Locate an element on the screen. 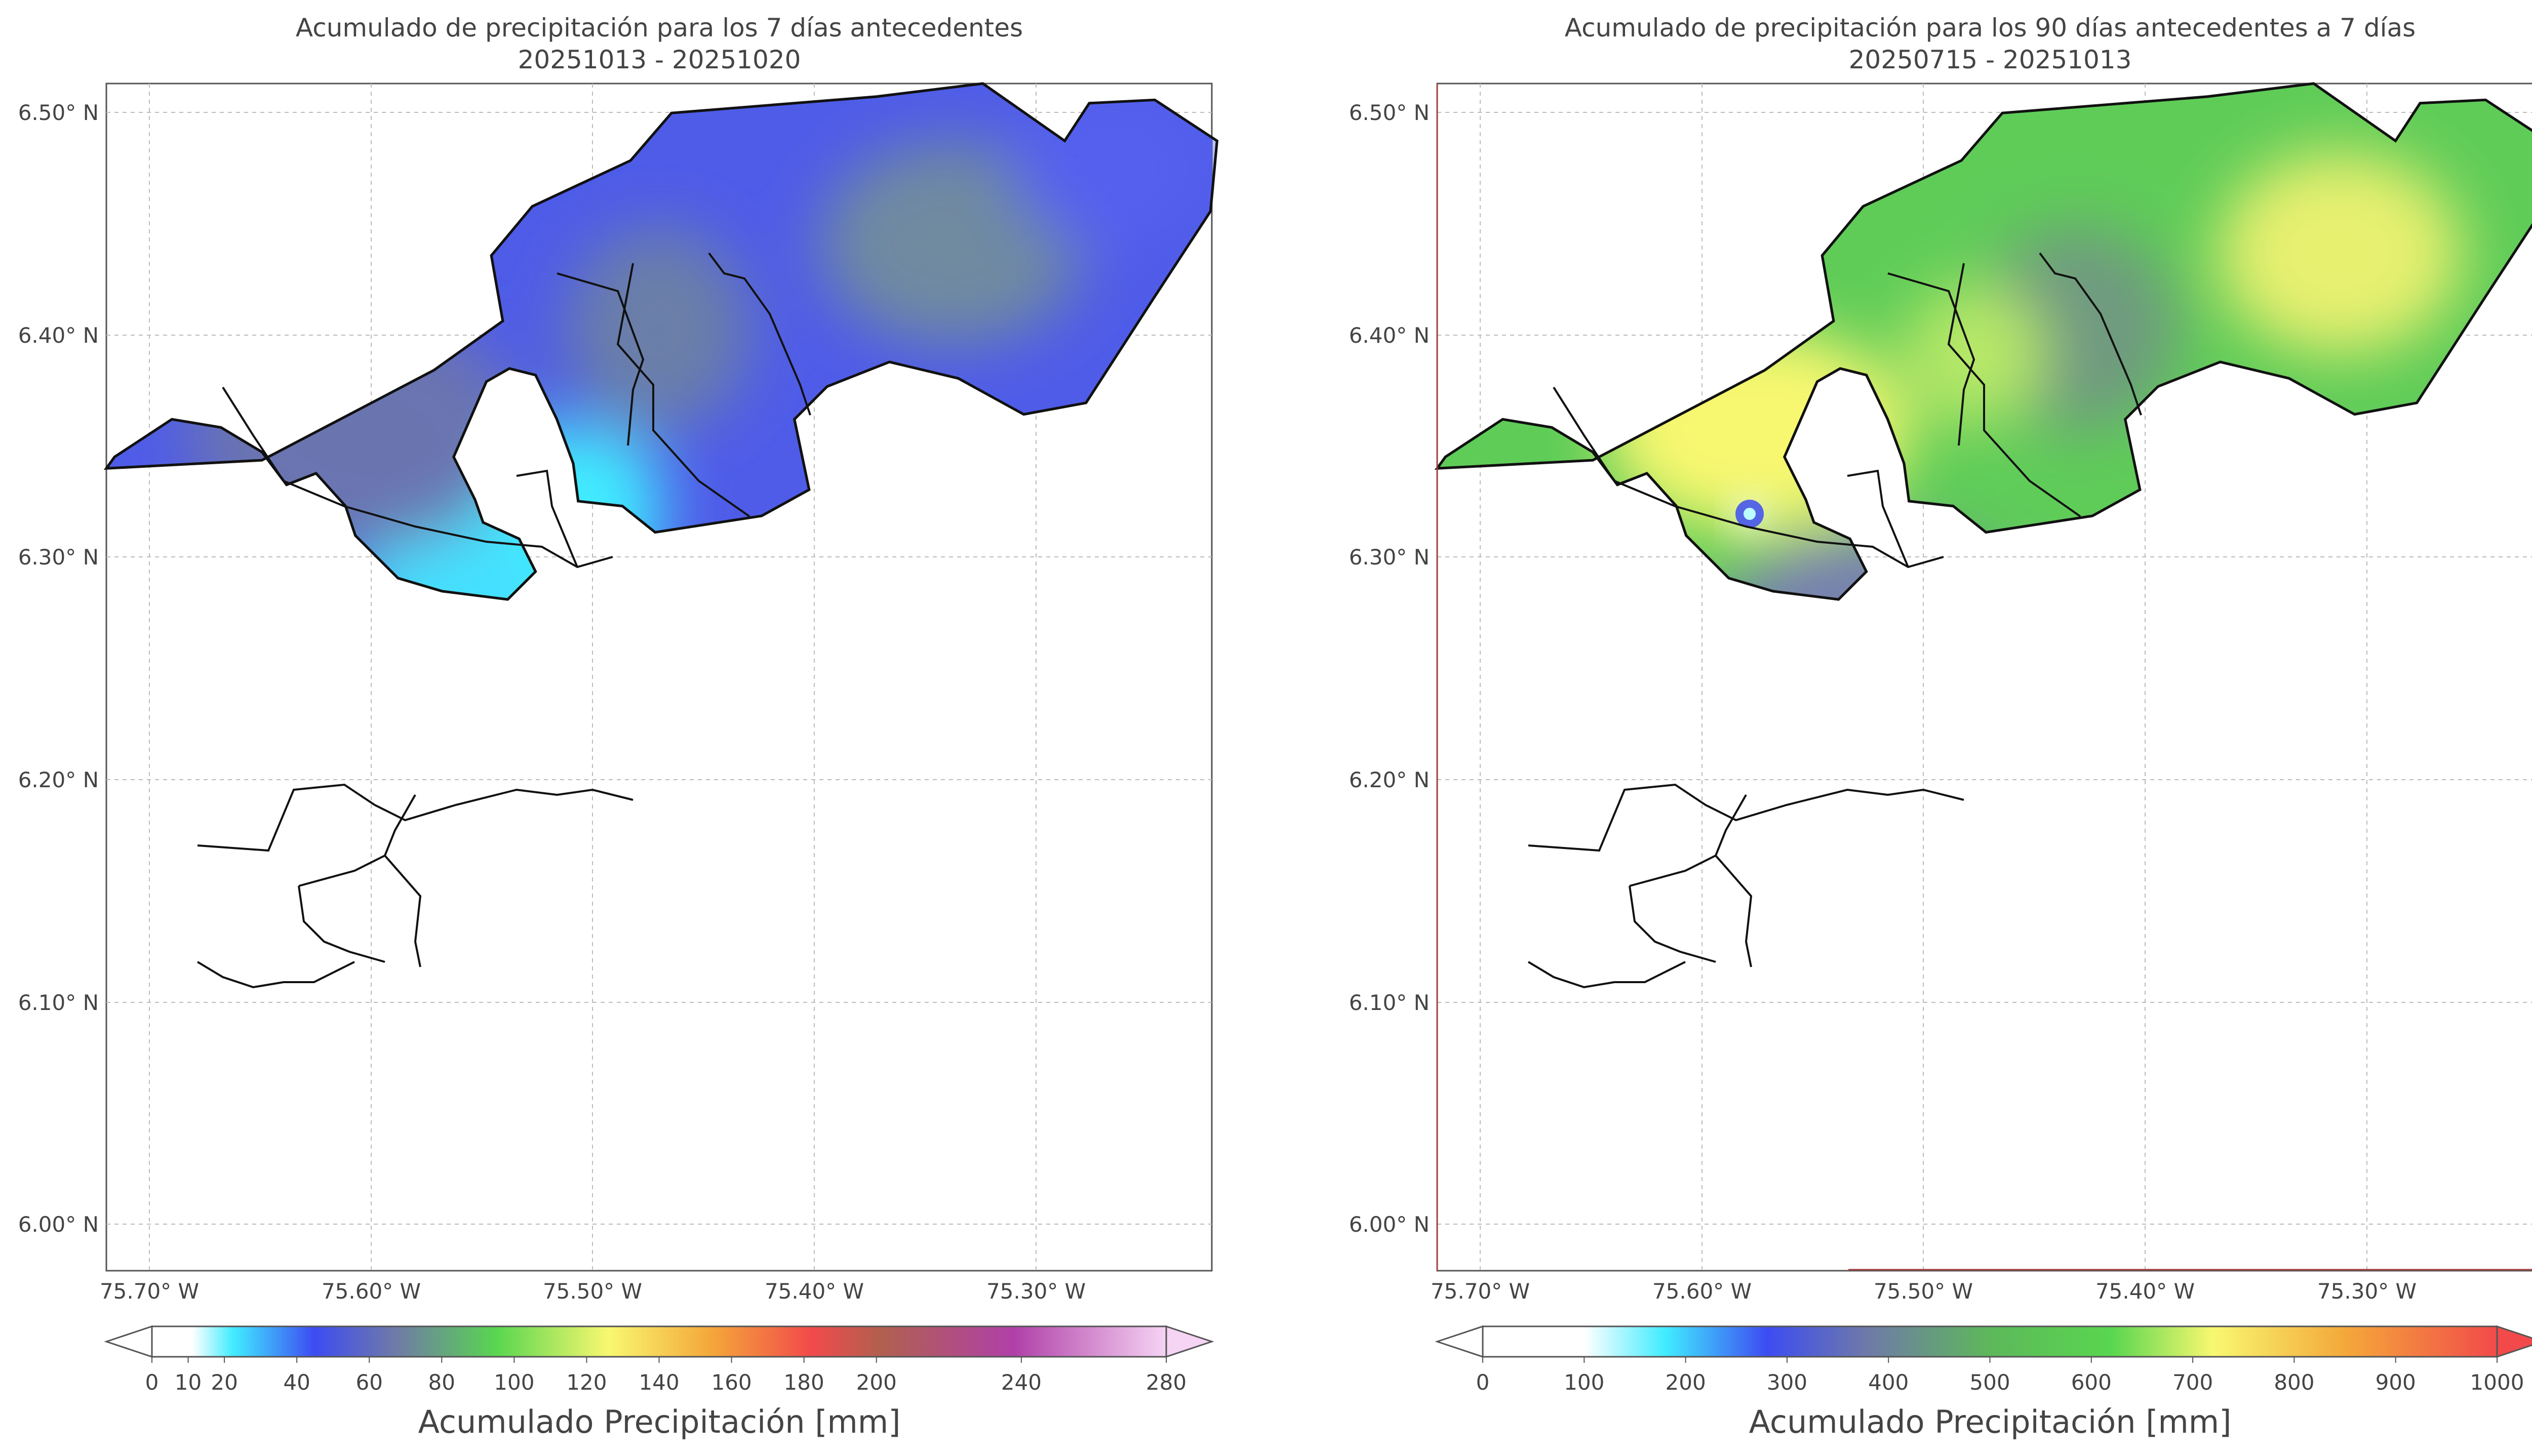 The width and height of the screenshot is (2532, 1456). colorbar-tick-label: 80 is located at coordinates (441, 1382).